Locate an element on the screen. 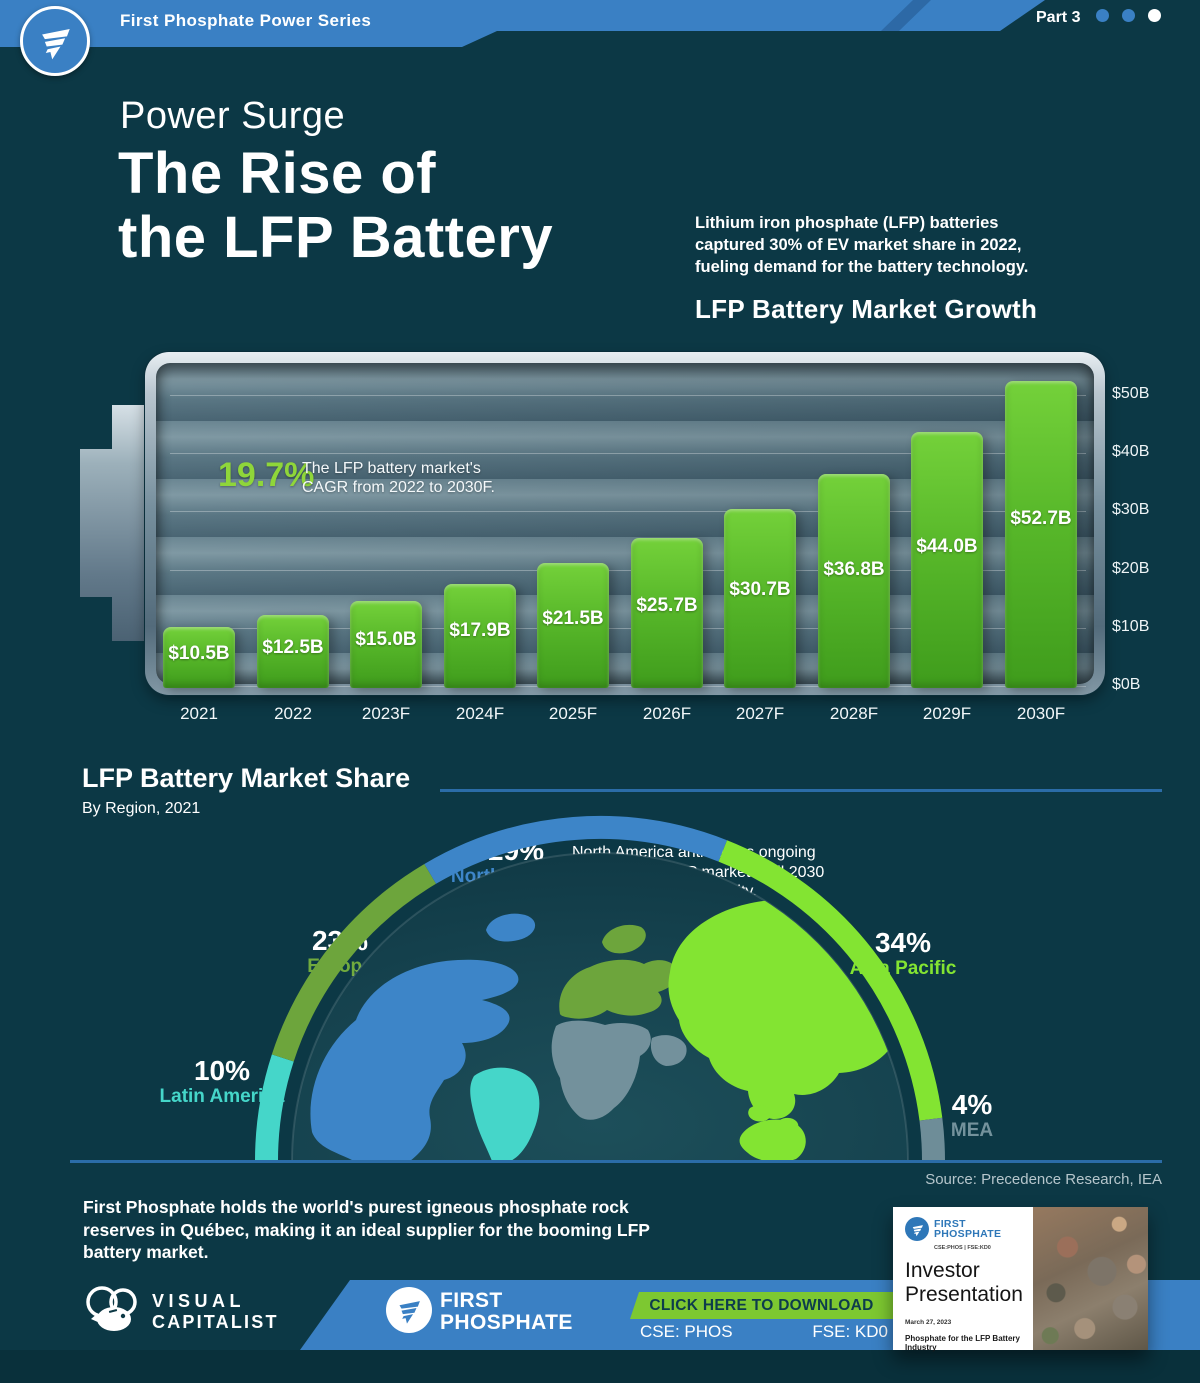 This screenshot has height=1383, width=1200. bar-value-label: $17.9B is located at coordinates (480, 630).